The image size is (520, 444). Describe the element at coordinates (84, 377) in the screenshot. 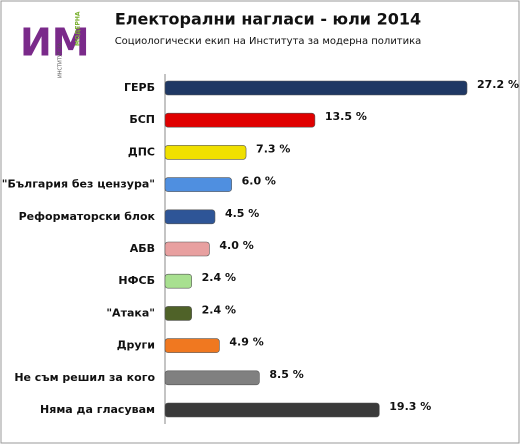

I see `category-label: Не съм решил за кого` at that location.